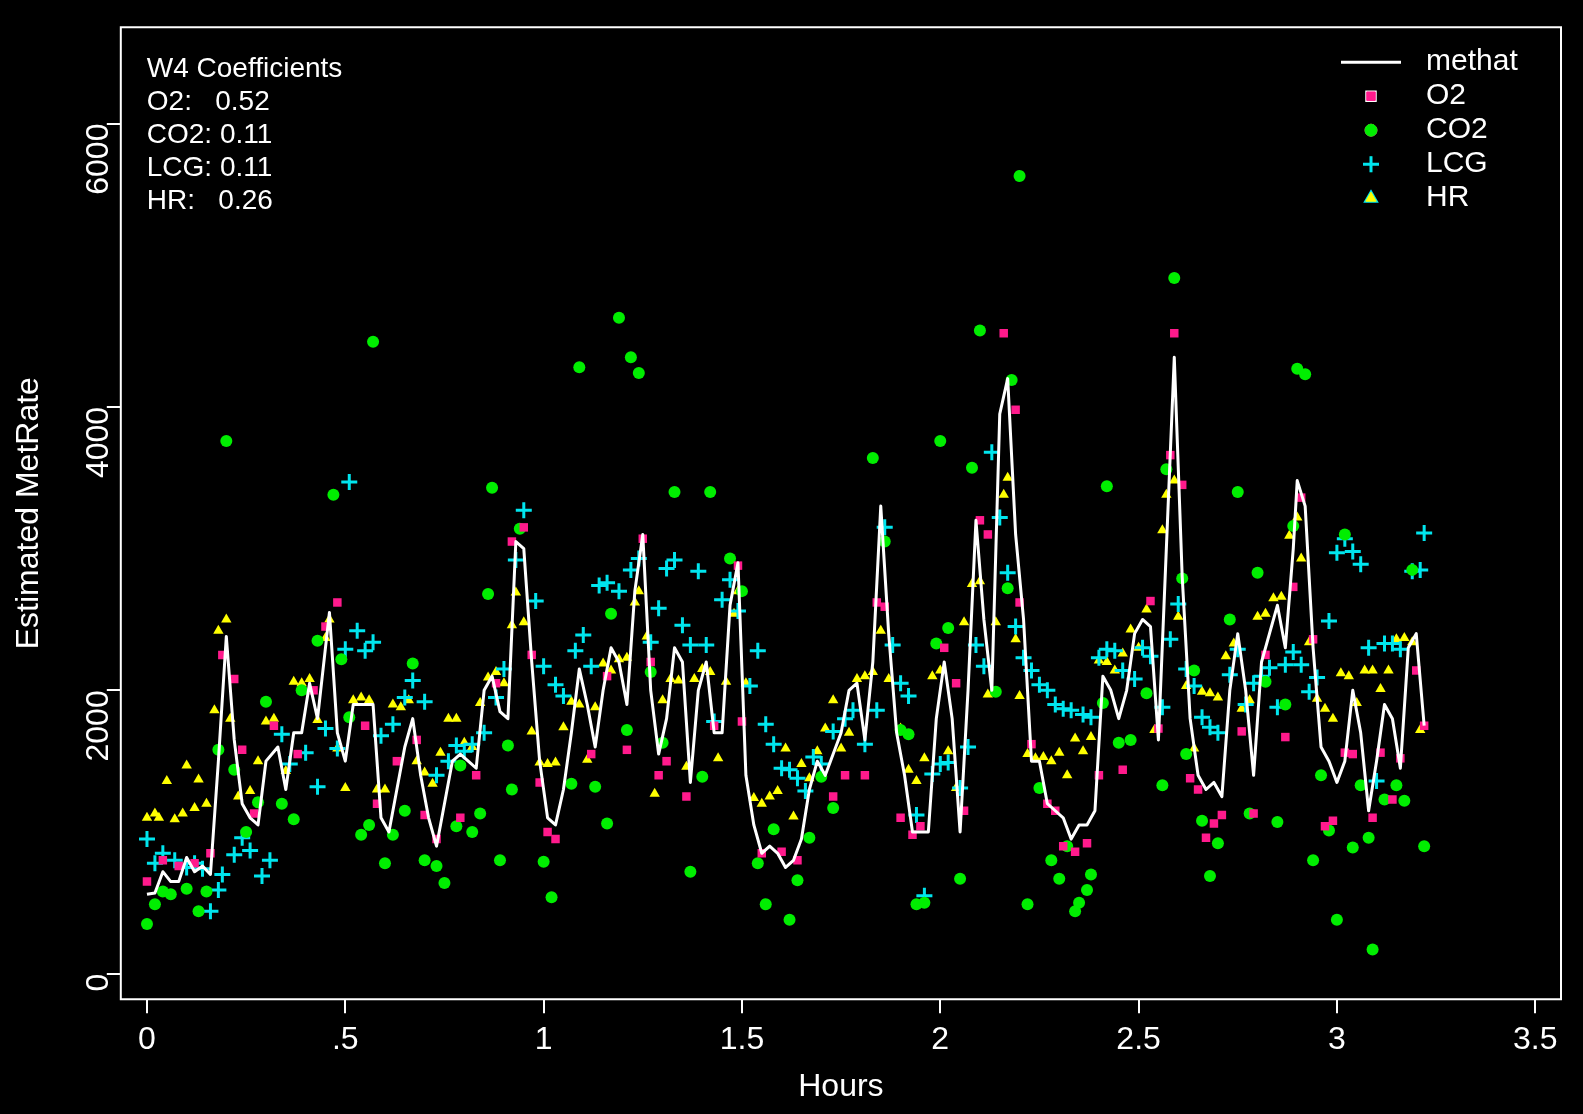  What do you see at coordinates (1472, 60) in the screenshot?
I see `legend-label: methat` at bounding box center [1472, 60].